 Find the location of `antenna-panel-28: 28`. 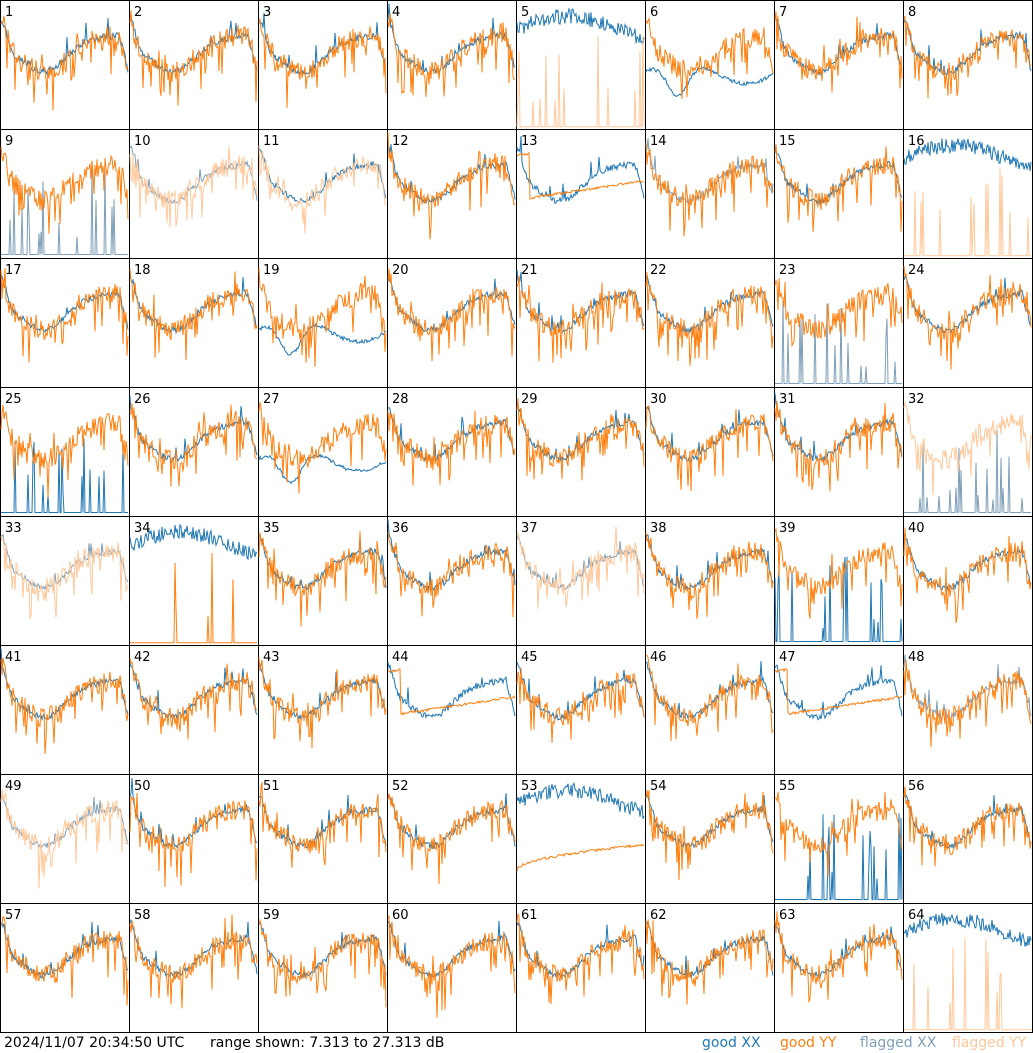

antenna-panel-28: 28 is located at coordinates (452, 452).